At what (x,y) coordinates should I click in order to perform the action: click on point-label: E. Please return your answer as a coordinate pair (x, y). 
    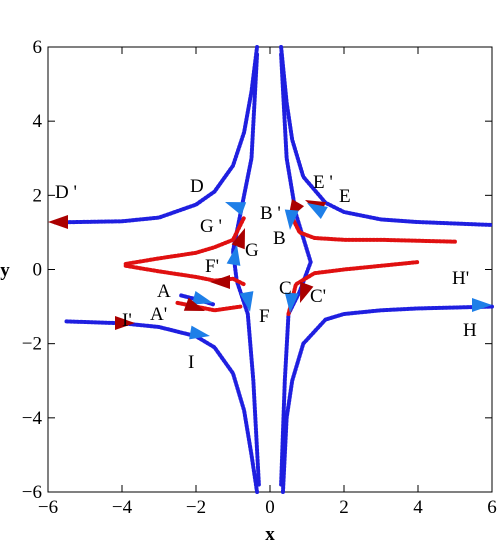
    Looking at the image, I should click on (345, 196).